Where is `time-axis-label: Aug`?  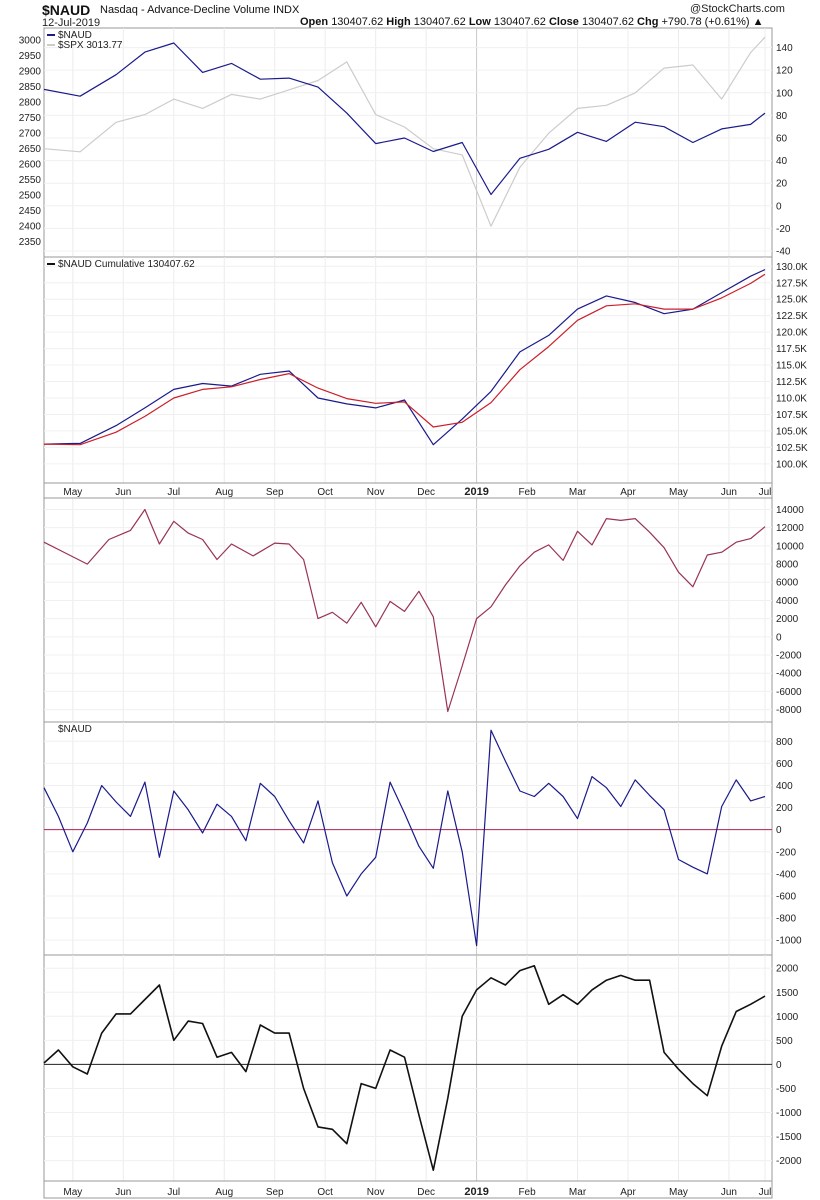
time-axis-label: Aug is located at coordinates (224, 492).